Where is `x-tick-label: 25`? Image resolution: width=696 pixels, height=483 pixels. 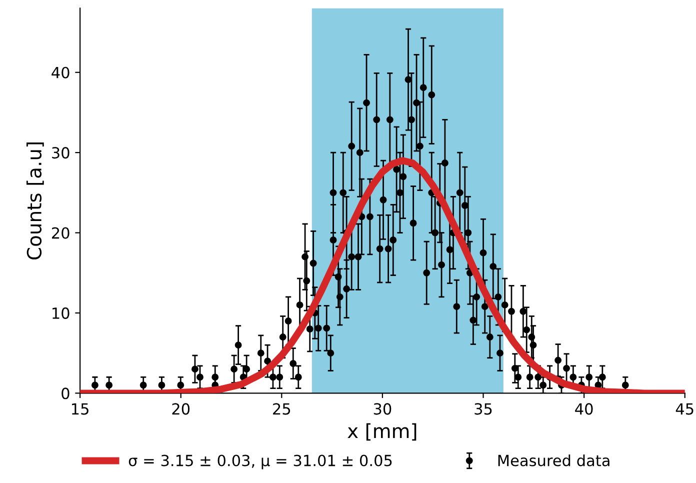
x-tick-label: 25 is located at coordinates (281, 409).